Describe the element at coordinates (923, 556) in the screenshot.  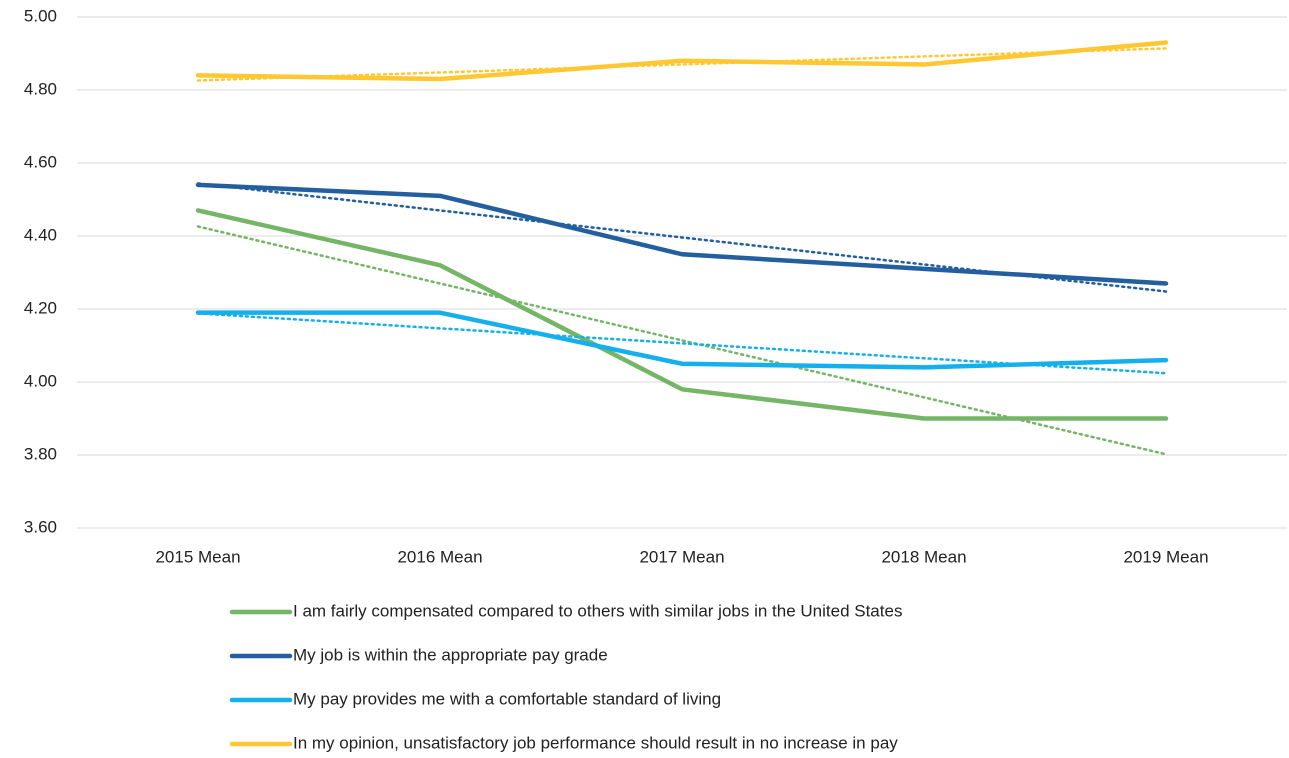
I see `x-tick-label: 2018 Mean` at that location.